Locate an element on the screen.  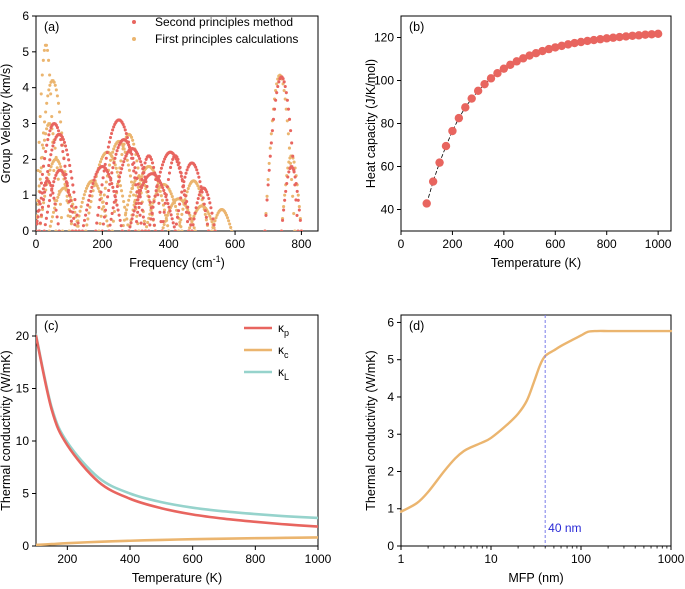
x-axis-label-main: Frequency (cm is located at coordinates (170, 263).